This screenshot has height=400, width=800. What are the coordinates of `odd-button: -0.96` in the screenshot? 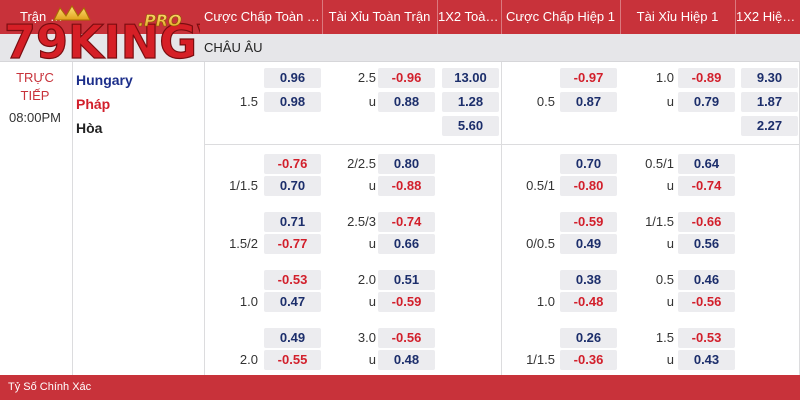 It's located at (406, 78).